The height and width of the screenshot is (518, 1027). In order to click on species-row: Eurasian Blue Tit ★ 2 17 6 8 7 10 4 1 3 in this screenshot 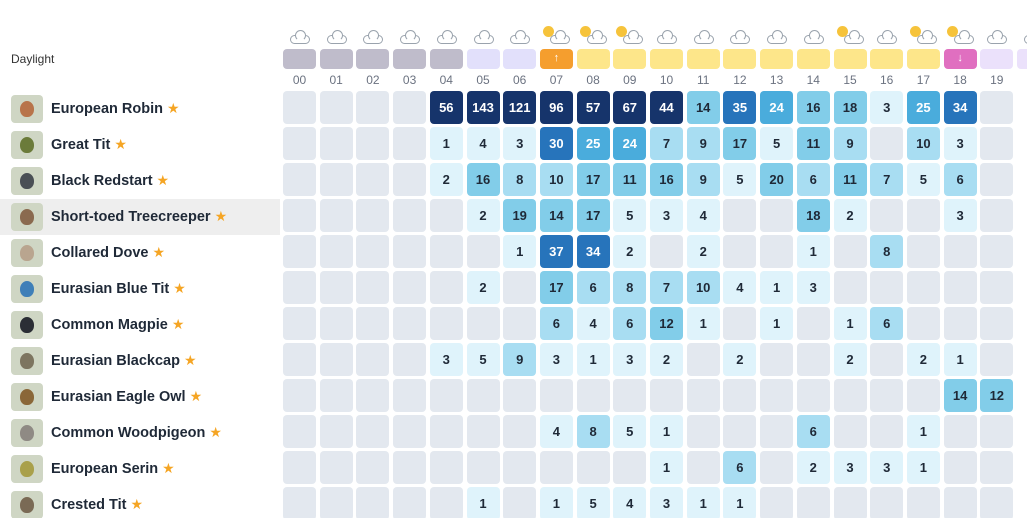, I will do `click(513, 289)`.